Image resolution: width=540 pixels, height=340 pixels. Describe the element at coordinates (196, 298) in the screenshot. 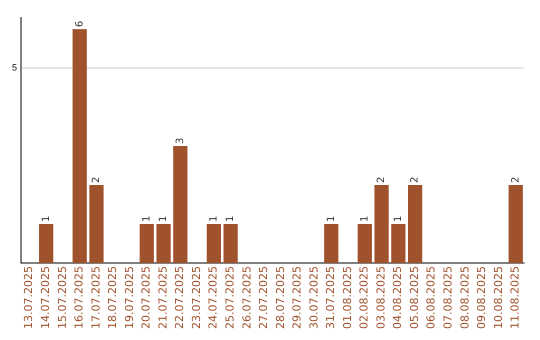

I see `x-tick-label: 23.07.2025` at that location.